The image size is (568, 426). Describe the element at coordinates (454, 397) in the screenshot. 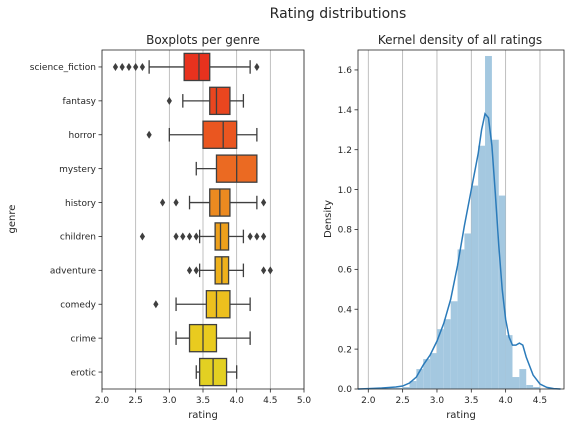

I see `density-x-ticks: 2.0 2.5 3.0 3.5 4.0 4.5` at that location.